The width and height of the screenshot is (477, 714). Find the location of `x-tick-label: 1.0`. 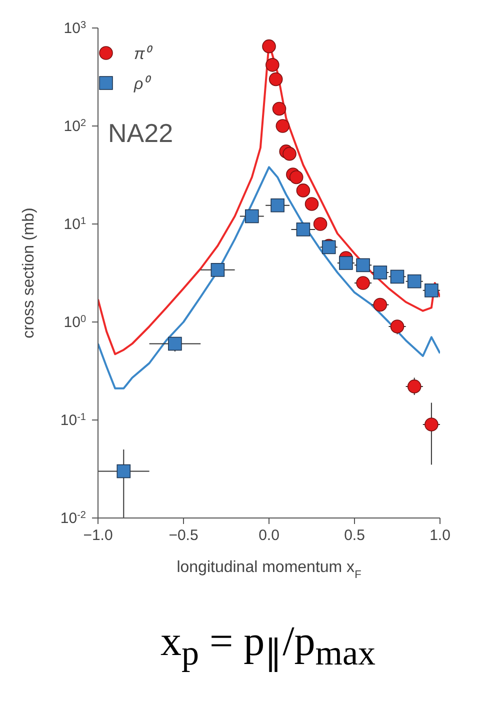

x-tick-label: 1.0 is located at coordinates (440, 535).